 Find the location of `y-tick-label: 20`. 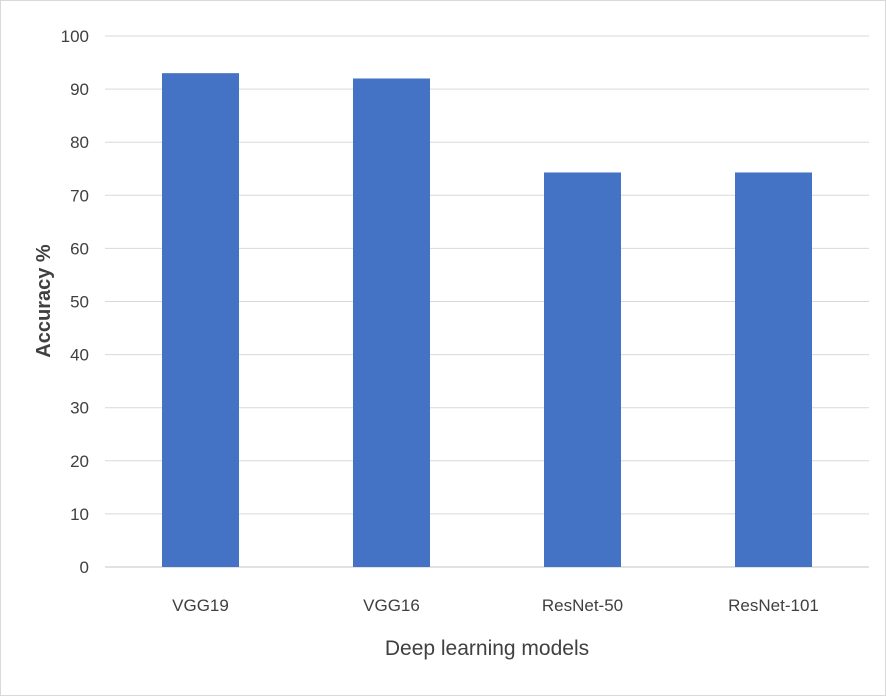

y-tick-label: 20 is located at coordinates (79, 461).